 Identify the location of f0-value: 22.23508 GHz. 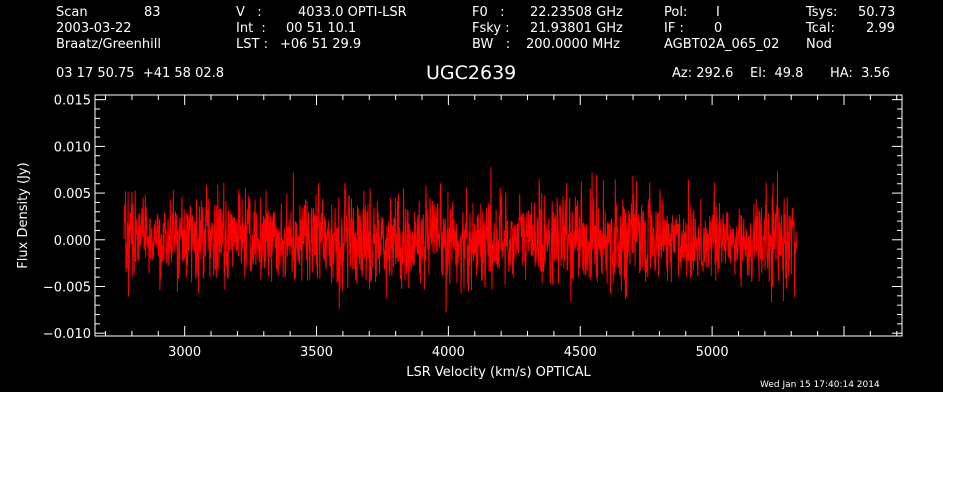
(576, 12).